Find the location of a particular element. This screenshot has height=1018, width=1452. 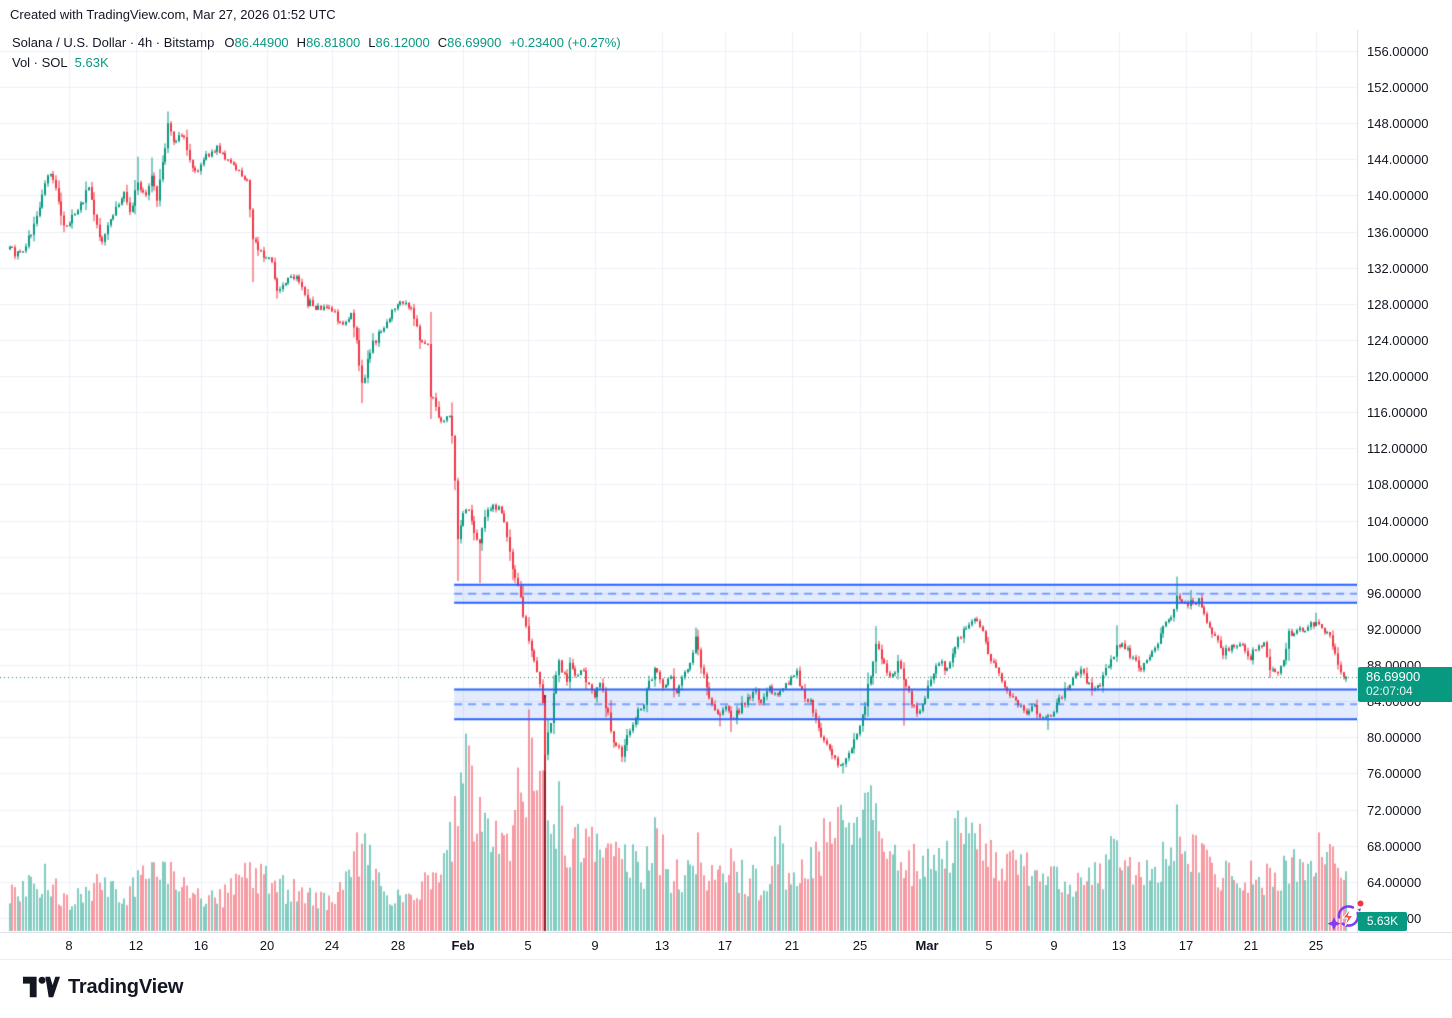

footer-brand: TradingView is located at coordinates (102, 987).